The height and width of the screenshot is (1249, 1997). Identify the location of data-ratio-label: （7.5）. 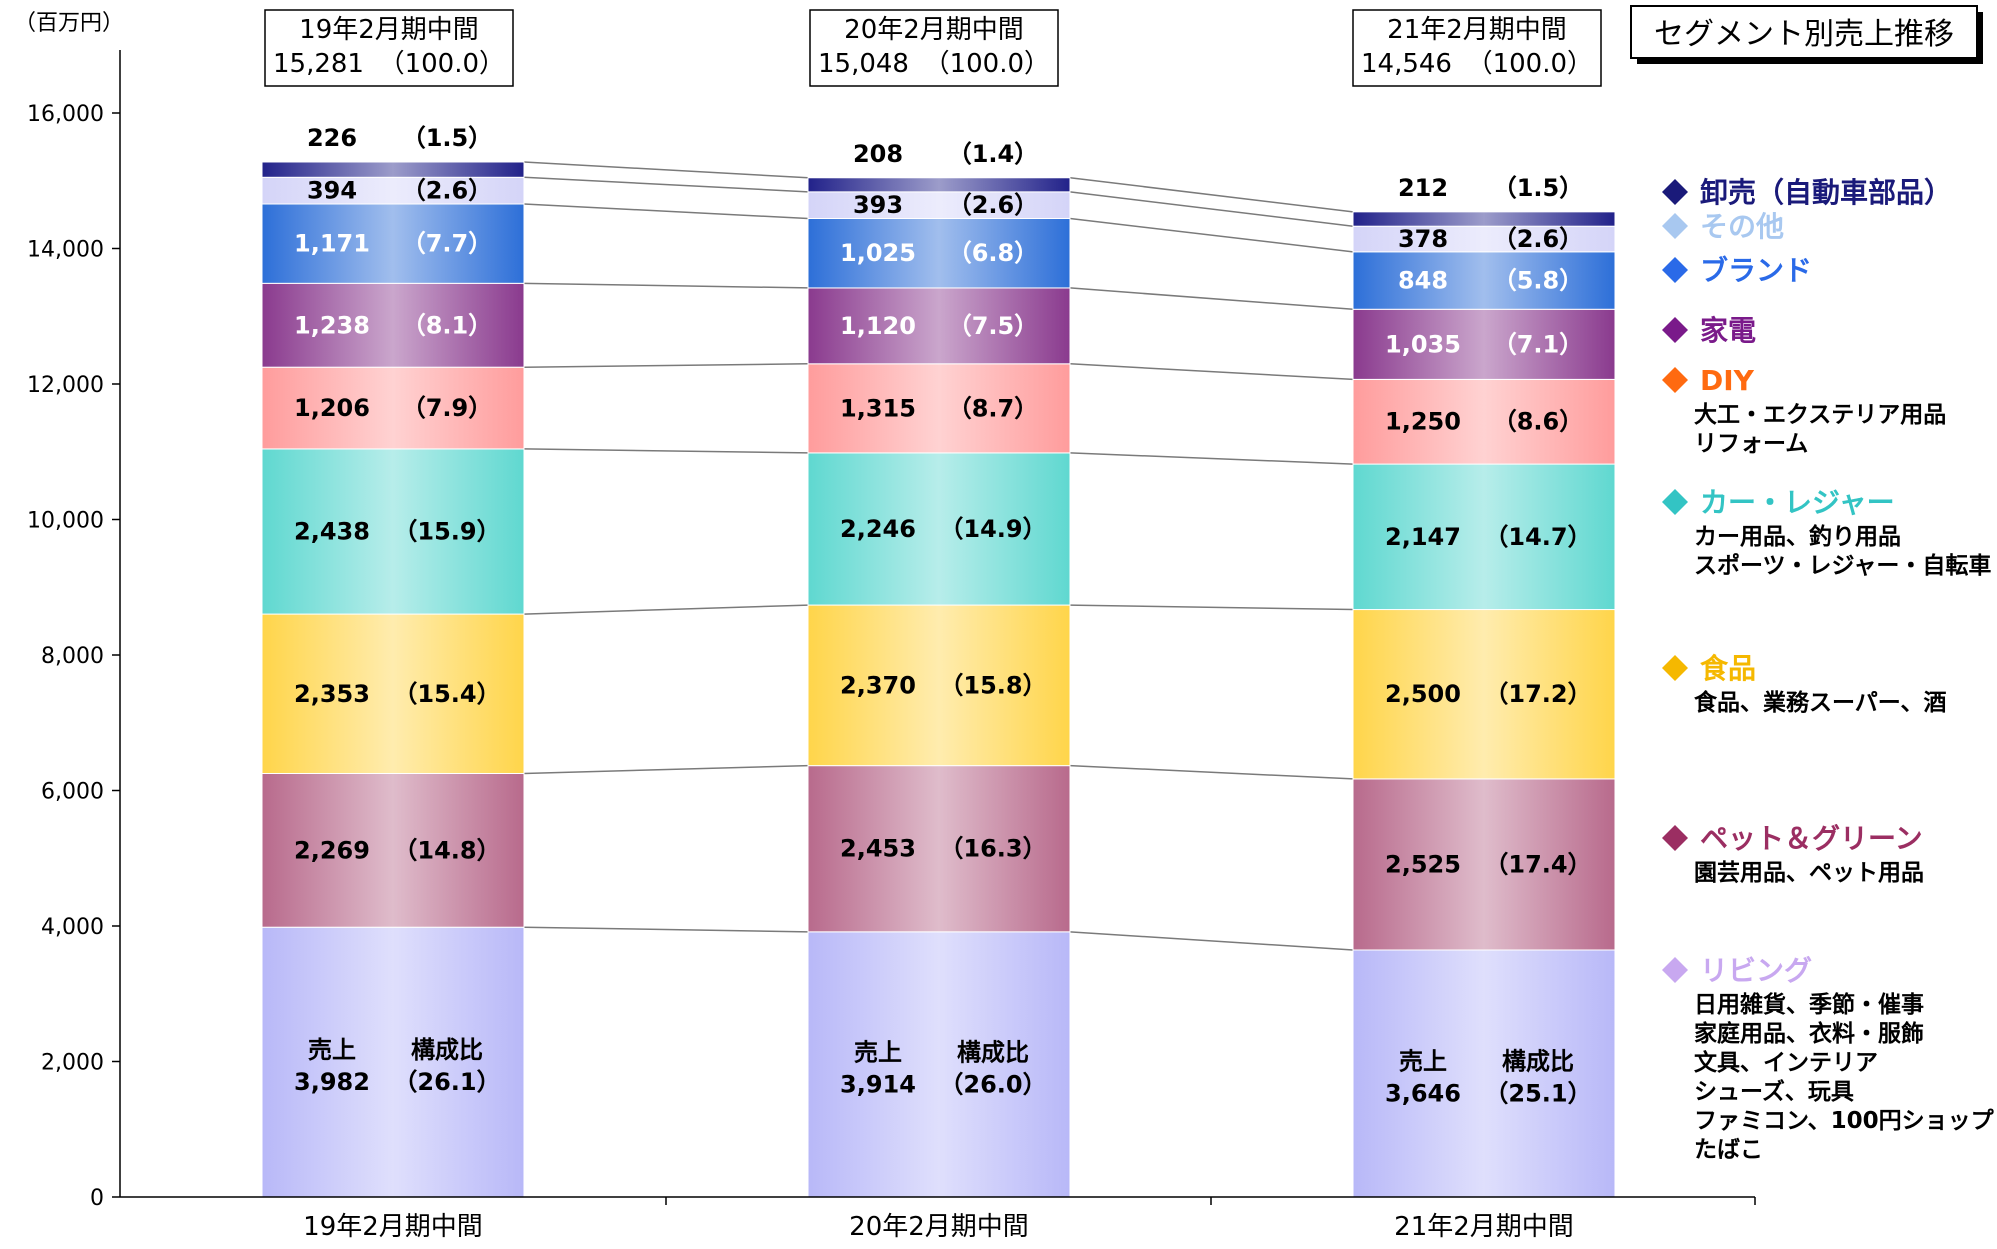
(993, 326).